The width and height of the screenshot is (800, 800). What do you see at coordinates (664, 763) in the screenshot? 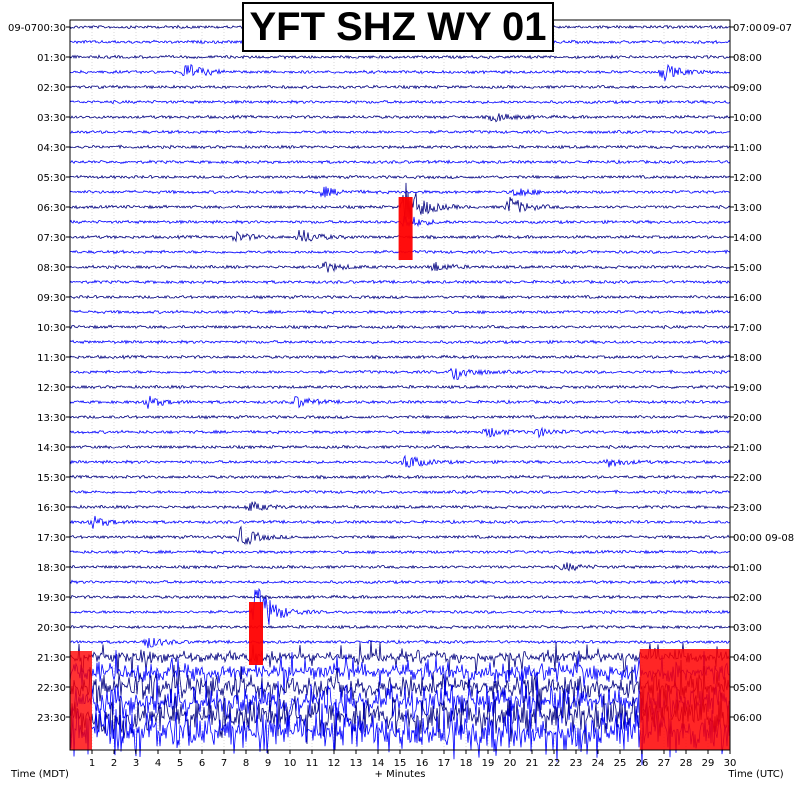
I see `x-tick-label: 27` at bounding box center [664, 763].